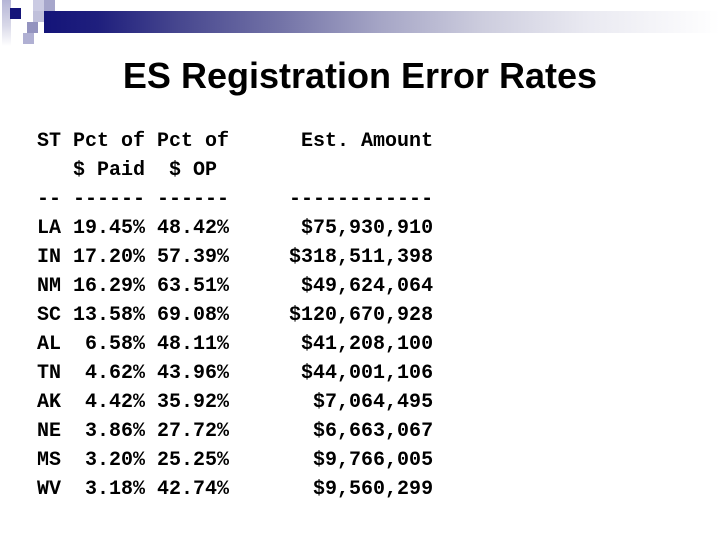  What do you see at coordinates (235, 141) in the screenshot?
I see `table-header-line-1: ST Pct of Pct of Est. Amount` at bounding box center [235, 141].